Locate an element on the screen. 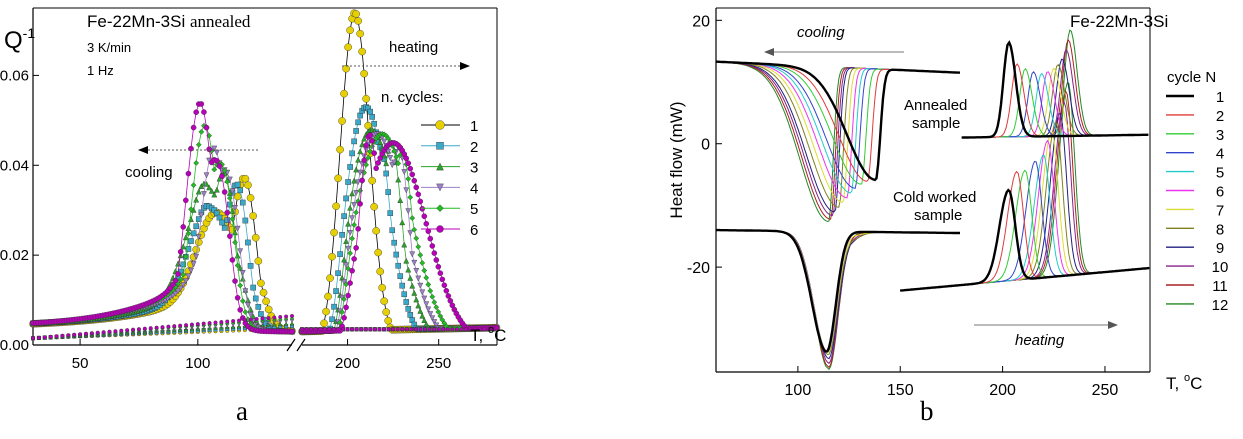 The height and width of the screenshot is (439, 1243). chart-a-legend-label: 1 is located at coordinates (474, 126).